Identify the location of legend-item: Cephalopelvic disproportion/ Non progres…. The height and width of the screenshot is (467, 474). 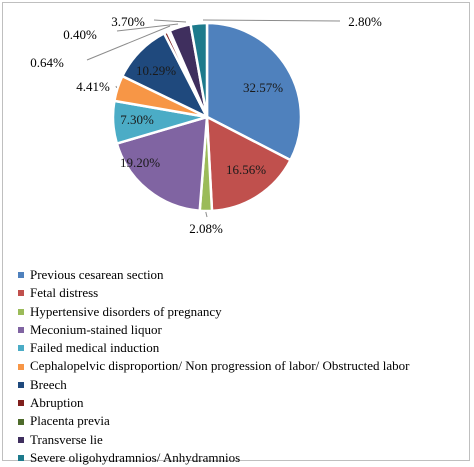
(213, 366).